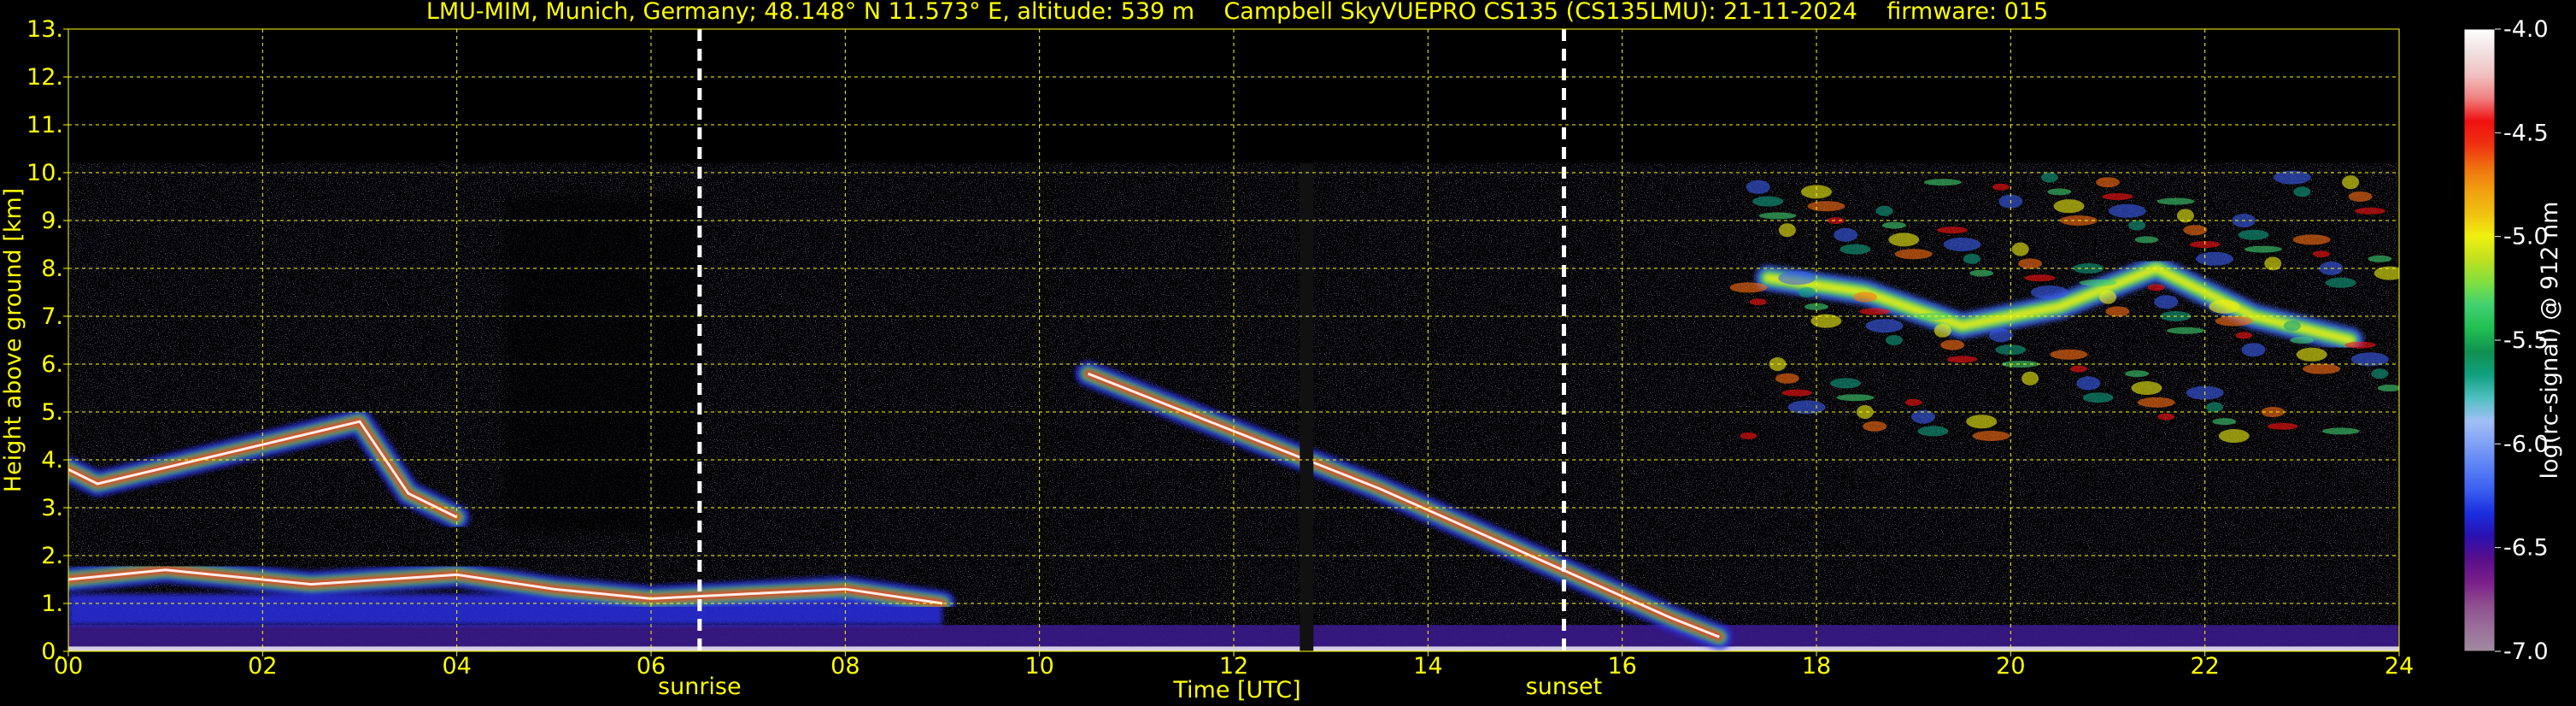  I want to click on y-tick-label: 12., so click(44, 77).